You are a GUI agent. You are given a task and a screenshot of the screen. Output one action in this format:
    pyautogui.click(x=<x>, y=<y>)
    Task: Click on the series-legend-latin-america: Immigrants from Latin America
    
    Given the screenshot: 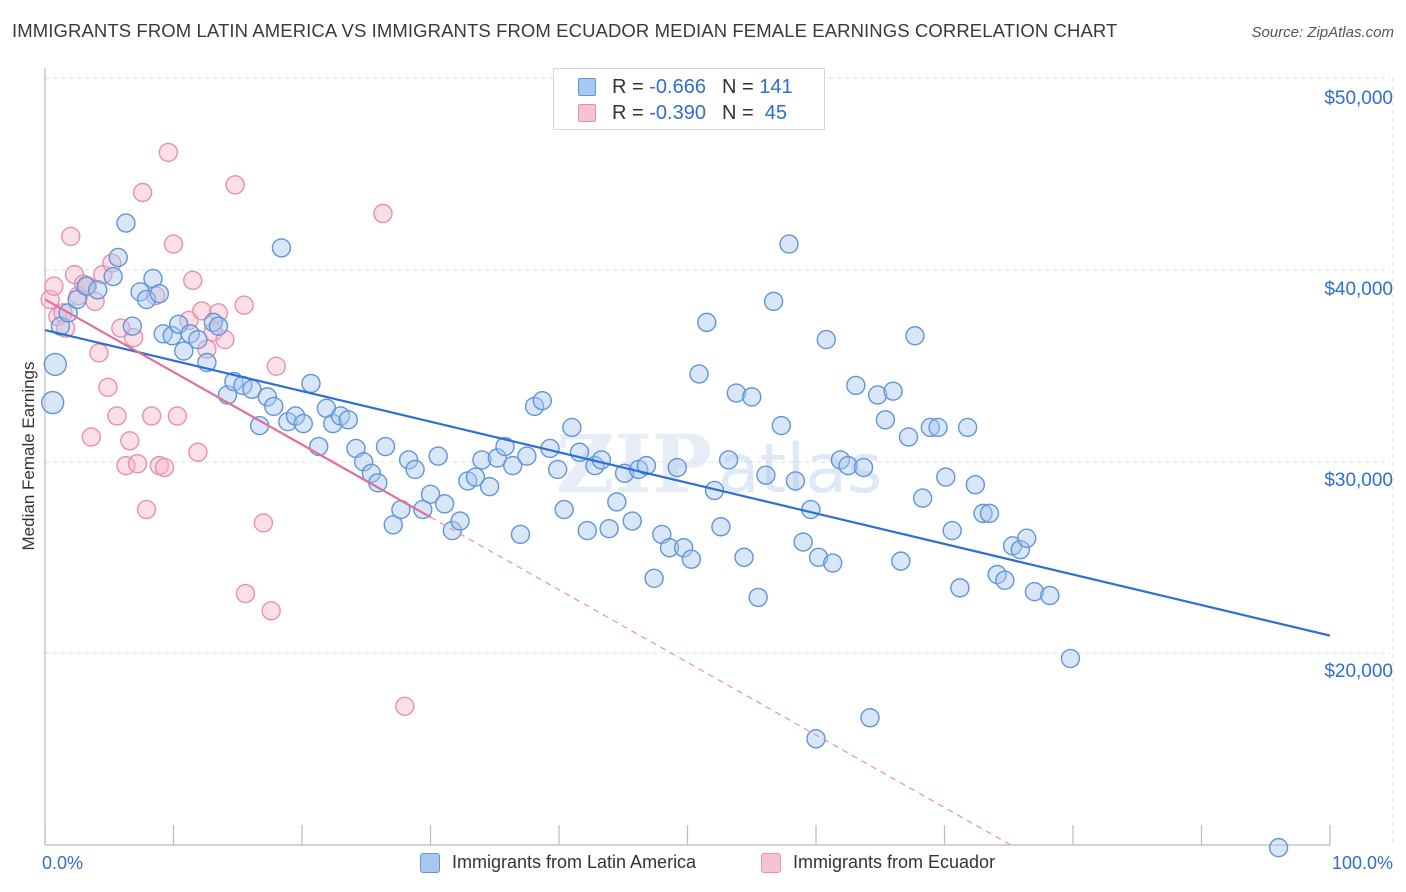 What is the action you would take?
    pyautogui.click(x=558, y=862)
    